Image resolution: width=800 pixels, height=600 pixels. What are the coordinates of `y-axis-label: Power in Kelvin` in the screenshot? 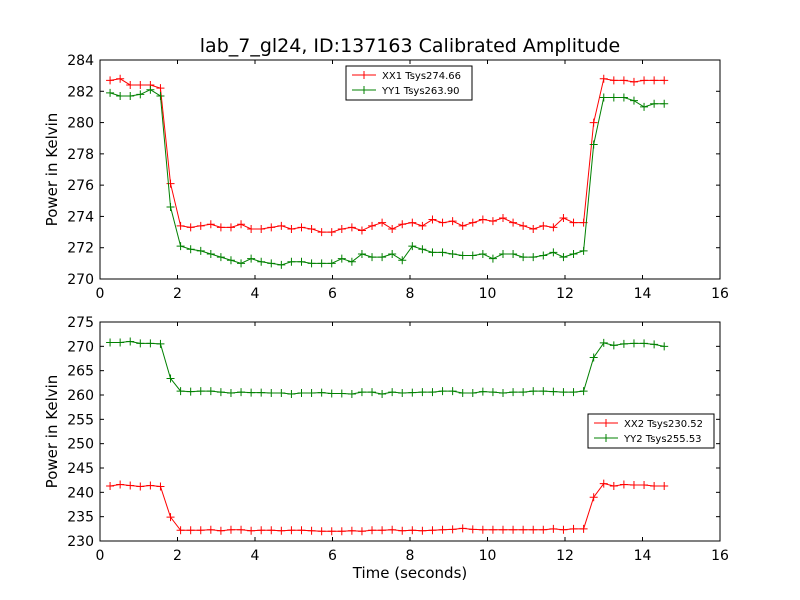 It's located at (52, 170).